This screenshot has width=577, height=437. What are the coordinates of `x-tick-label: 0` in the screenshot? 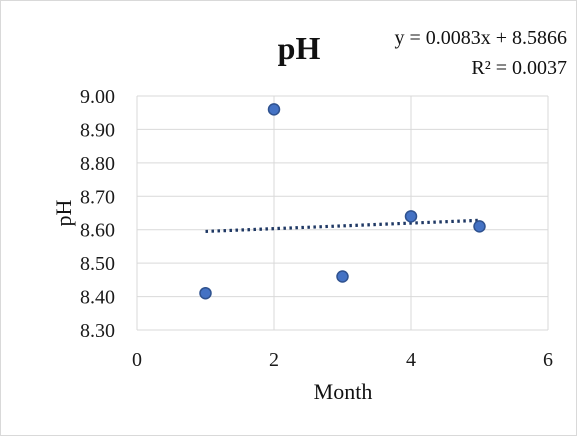 It's located at (137, 360).